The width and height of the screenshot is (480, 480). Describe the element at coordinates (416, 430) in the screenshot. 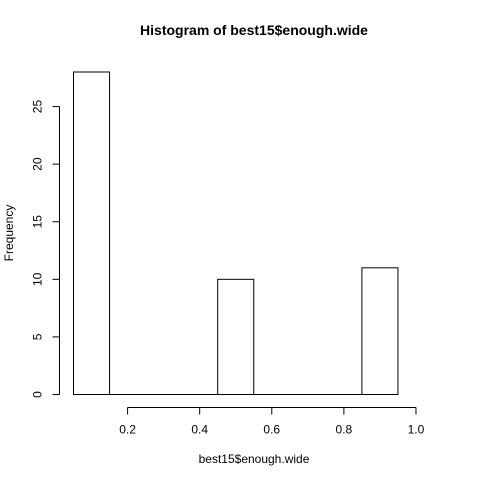

I see `x-tick-label: 1.0` at that location.